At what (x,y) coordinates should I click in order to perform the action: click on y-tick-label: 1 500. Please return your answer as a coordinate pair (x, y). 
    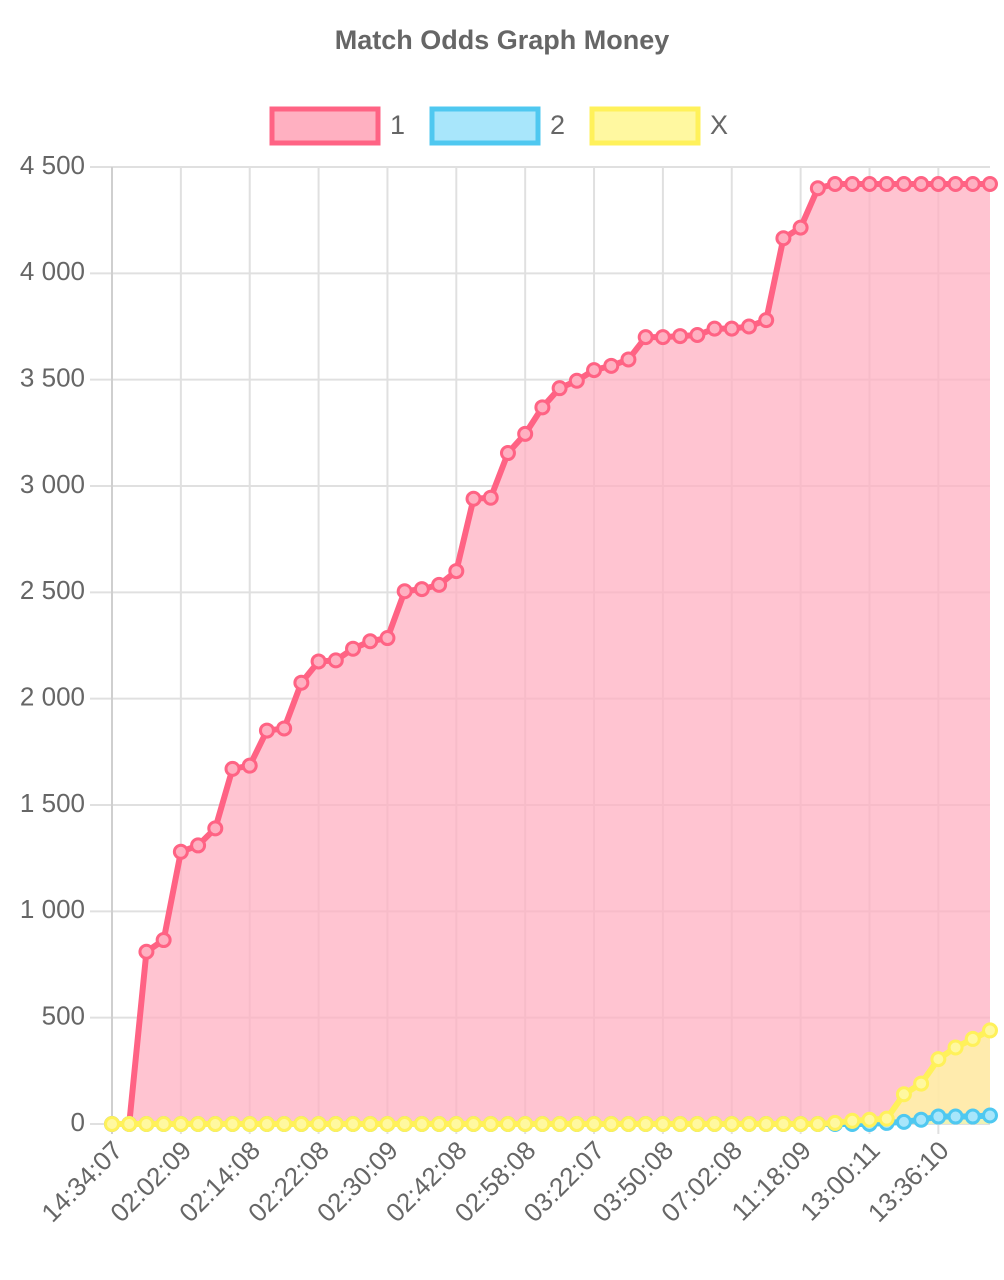
    Looking at the image, I should click on (52, 803).